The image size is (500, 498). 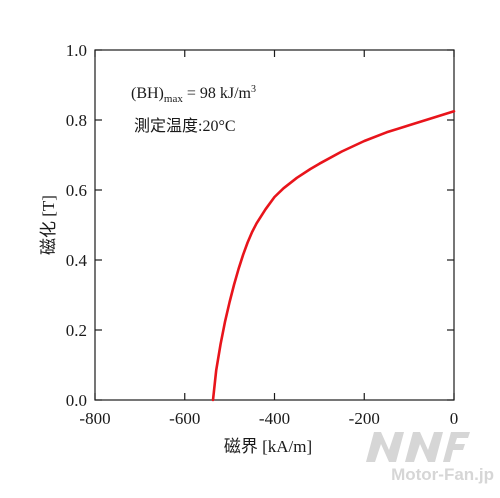 I want to click on bh-superscript: 3, so click(x=253, y=89).